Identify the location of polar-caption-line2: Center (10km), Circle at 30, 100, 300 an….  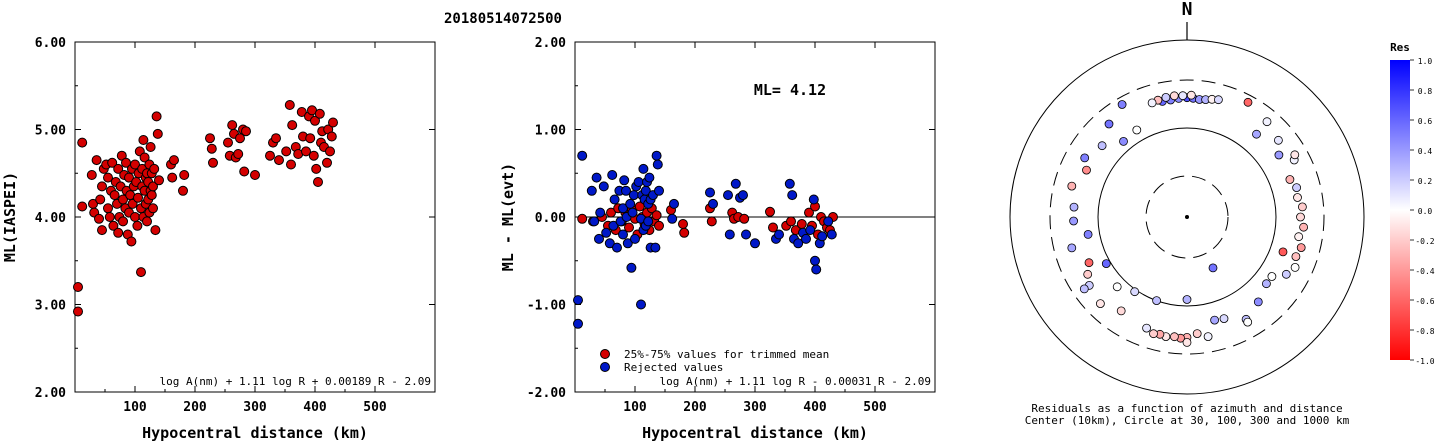
(1187, 420).